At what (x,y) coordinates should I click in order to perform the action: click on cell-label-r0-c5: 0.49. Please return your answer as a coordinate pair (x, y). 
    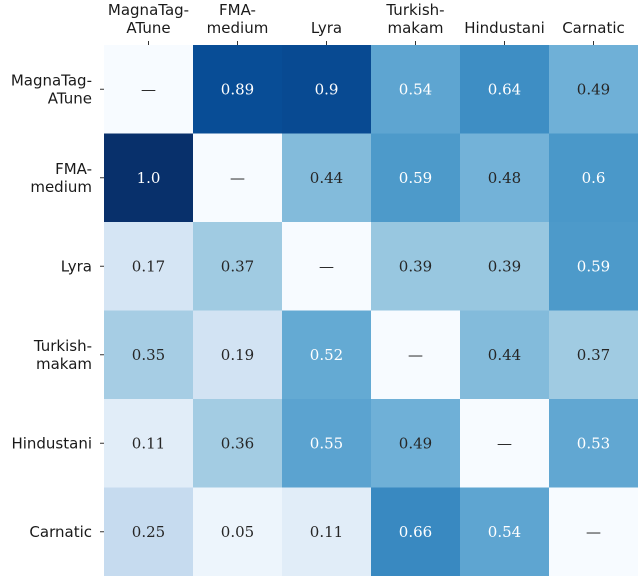
    Looking at the image, I should click on (593, 89).